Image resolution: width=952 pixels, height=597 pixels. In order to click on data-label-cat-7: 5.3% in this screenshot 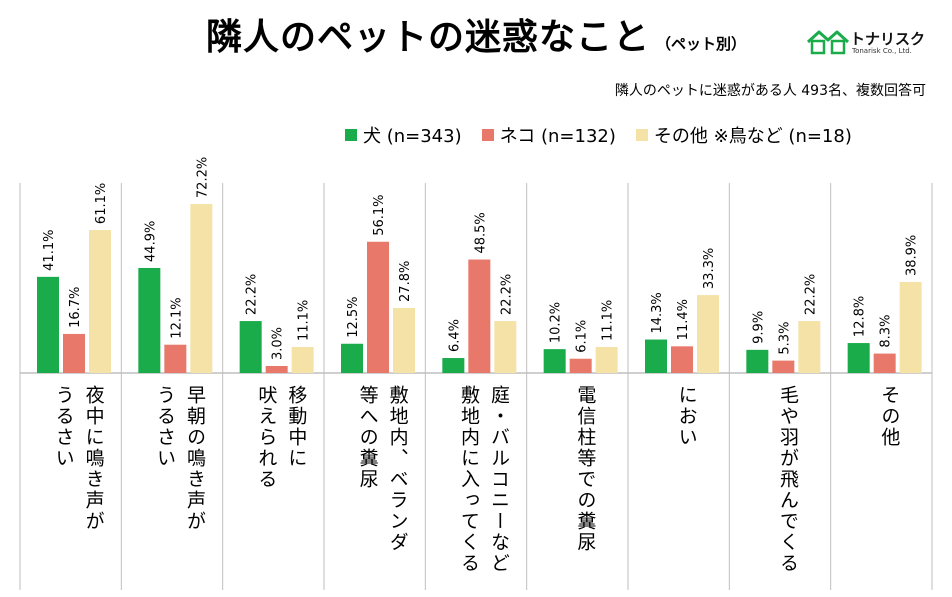, I will do `click(784, 338)`.